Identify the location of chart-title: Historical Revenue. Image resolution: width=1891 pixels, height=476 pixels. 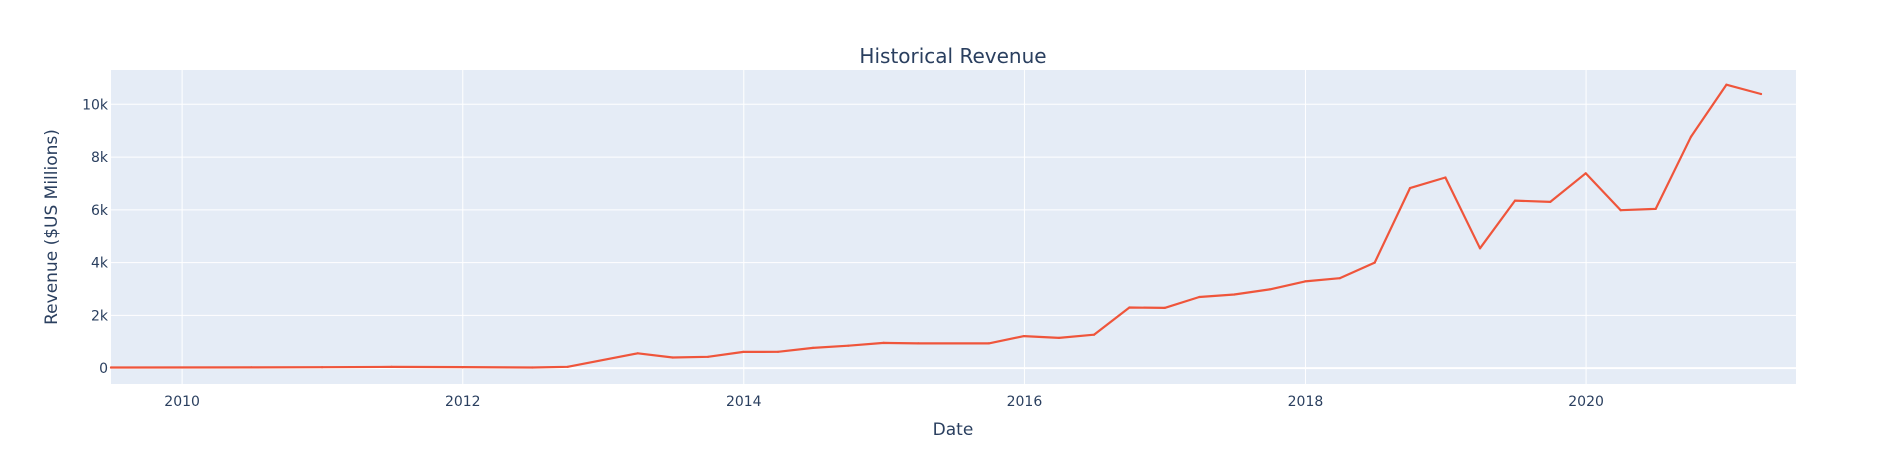
(952, 56).